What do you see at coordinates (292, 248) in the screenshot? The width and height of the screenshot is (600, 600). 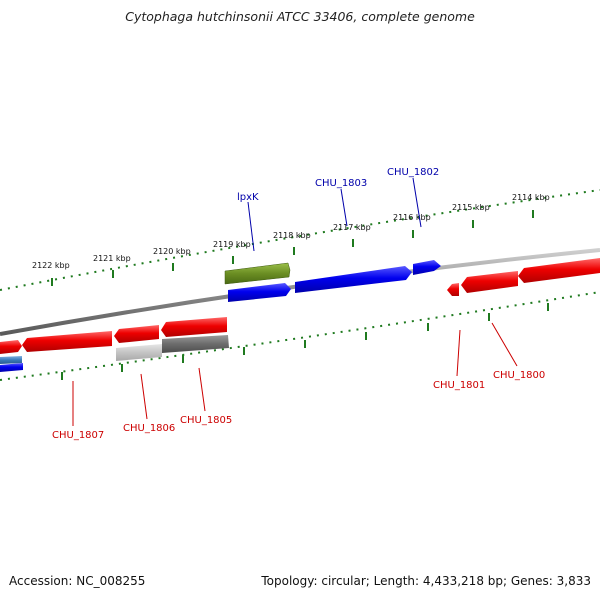 I see `outer-major-ticks` at bounding box center [292, 248].